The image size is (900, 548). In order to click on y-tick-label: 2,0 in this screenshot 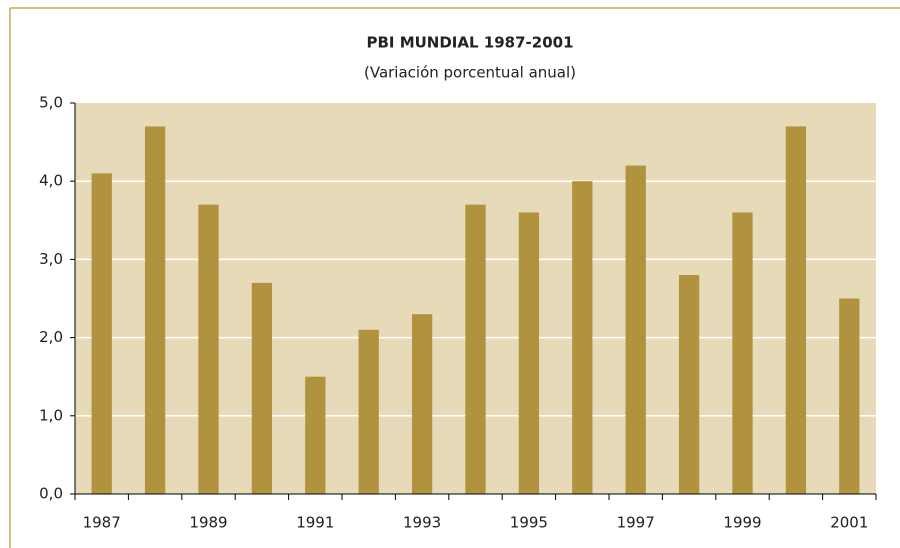, I will do `click(51, 337)`.